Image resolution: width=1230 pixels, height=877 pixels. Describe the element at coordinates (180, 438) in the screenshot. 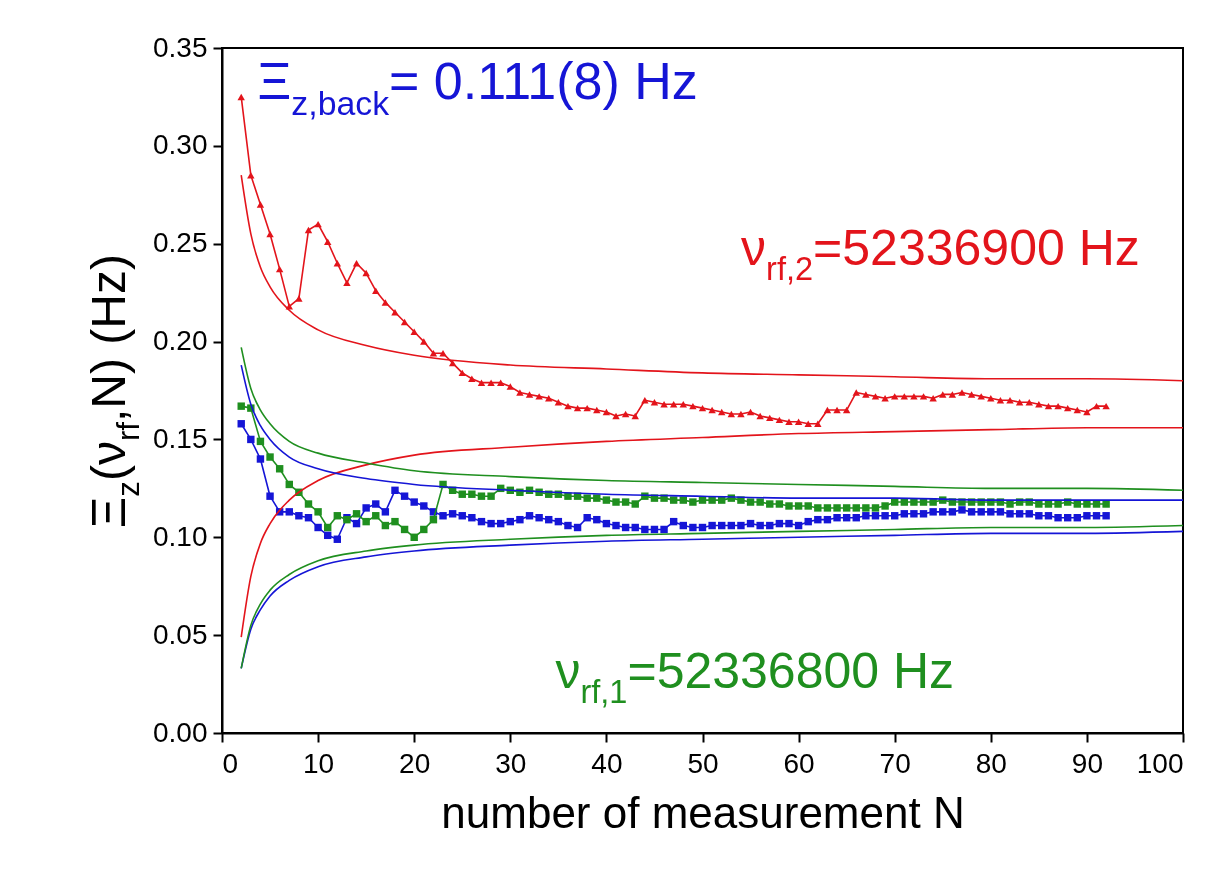

I see `y-tick-label: 0.15` at that location.